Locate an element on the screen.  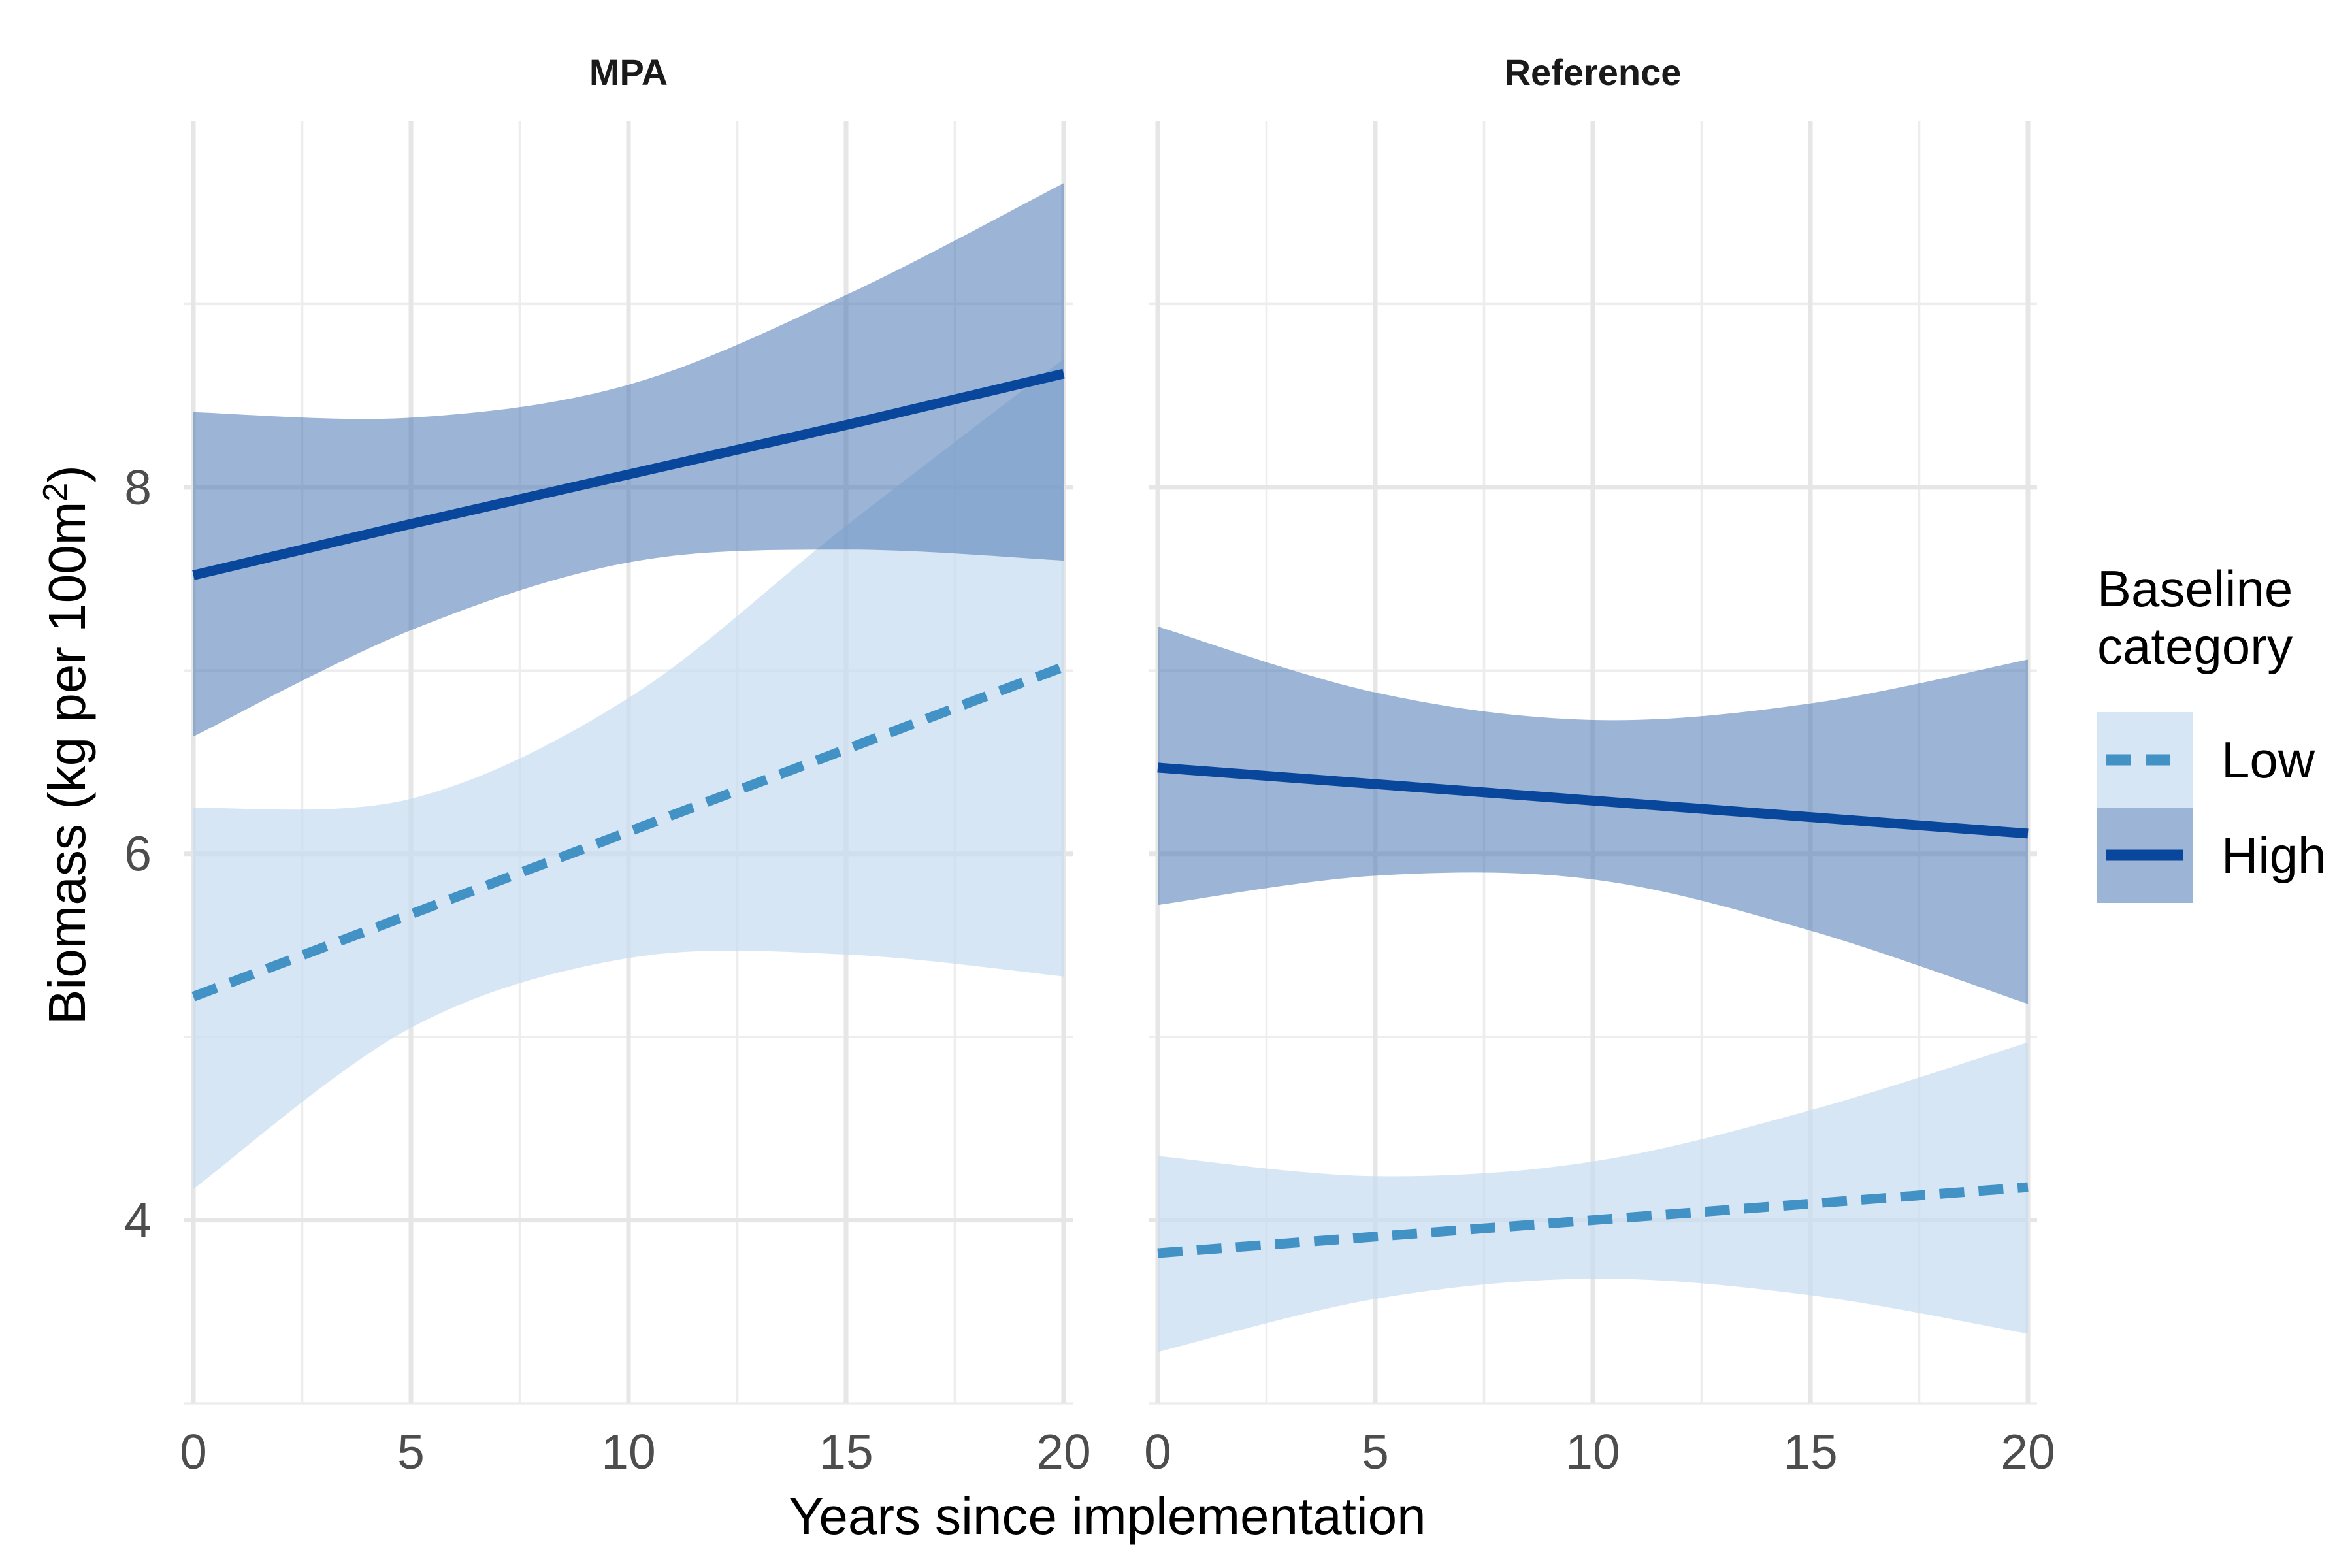
strip-title-0: MPA is located at coordinates (628, 72).